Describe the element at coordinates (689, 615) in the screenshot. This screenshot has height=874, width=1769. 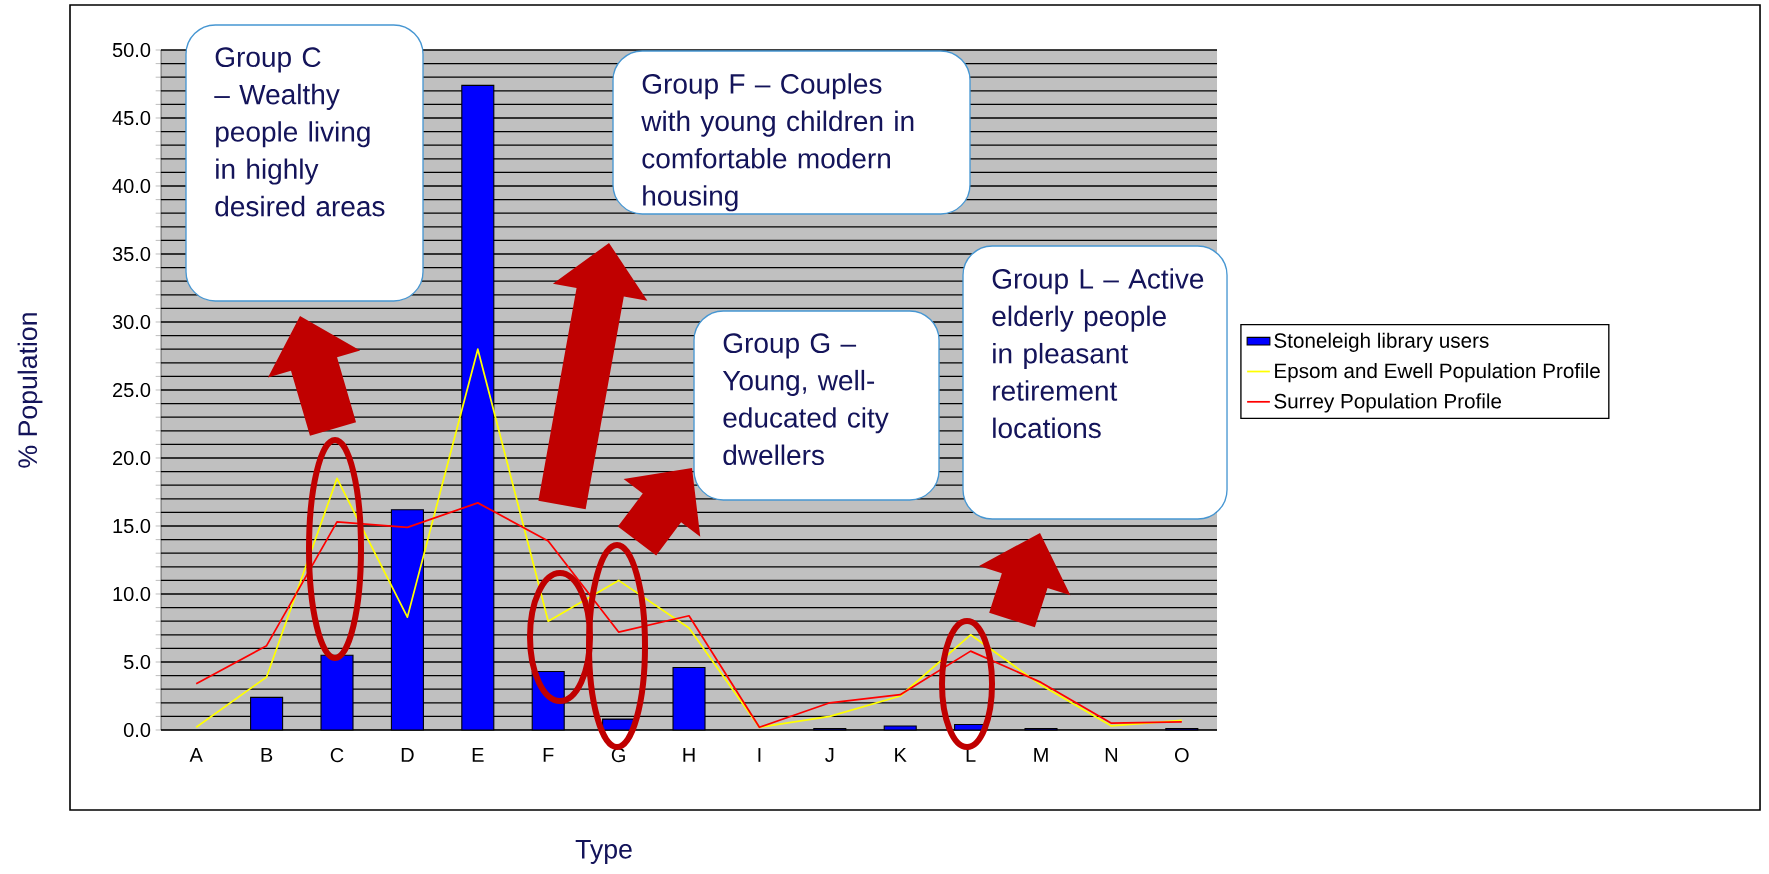
I see `line-series` at that location.